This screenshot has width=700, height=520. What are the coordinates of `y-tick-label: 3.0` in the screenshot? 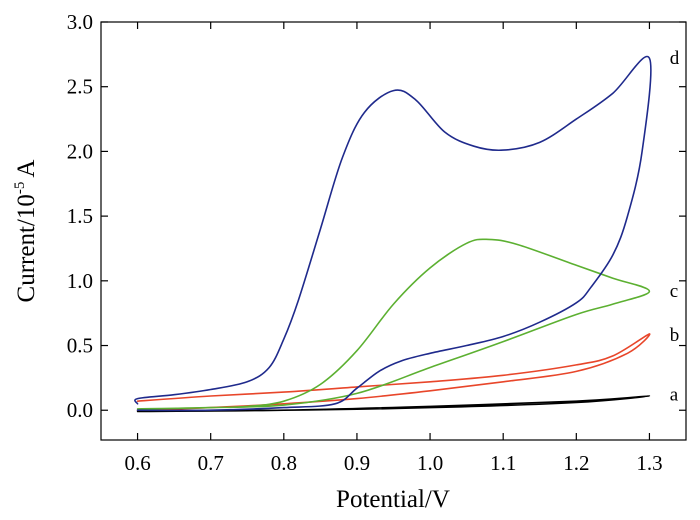 It's located at (80, 22).